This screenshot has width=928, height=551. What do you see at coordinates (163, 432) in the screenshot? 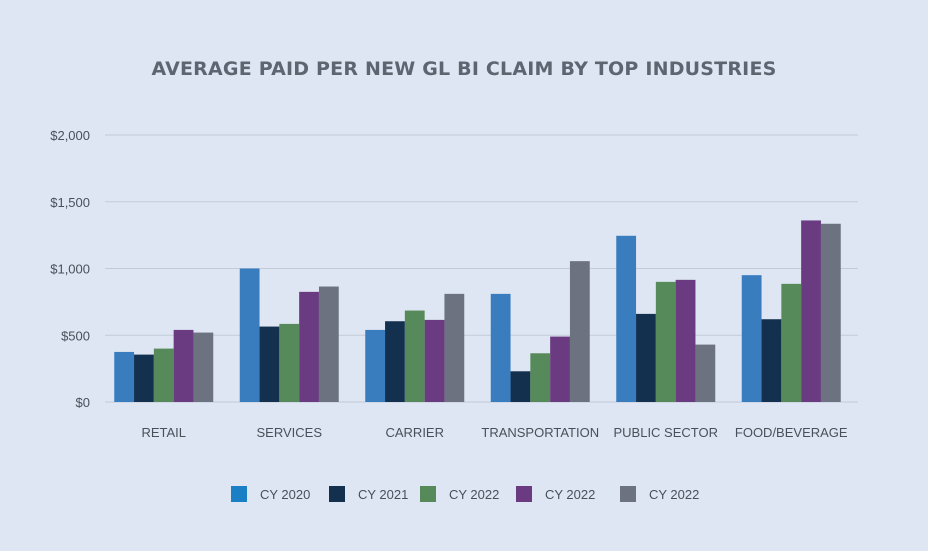
I see `x-tick-label: RETAIL` at bounding box center [163, 432].